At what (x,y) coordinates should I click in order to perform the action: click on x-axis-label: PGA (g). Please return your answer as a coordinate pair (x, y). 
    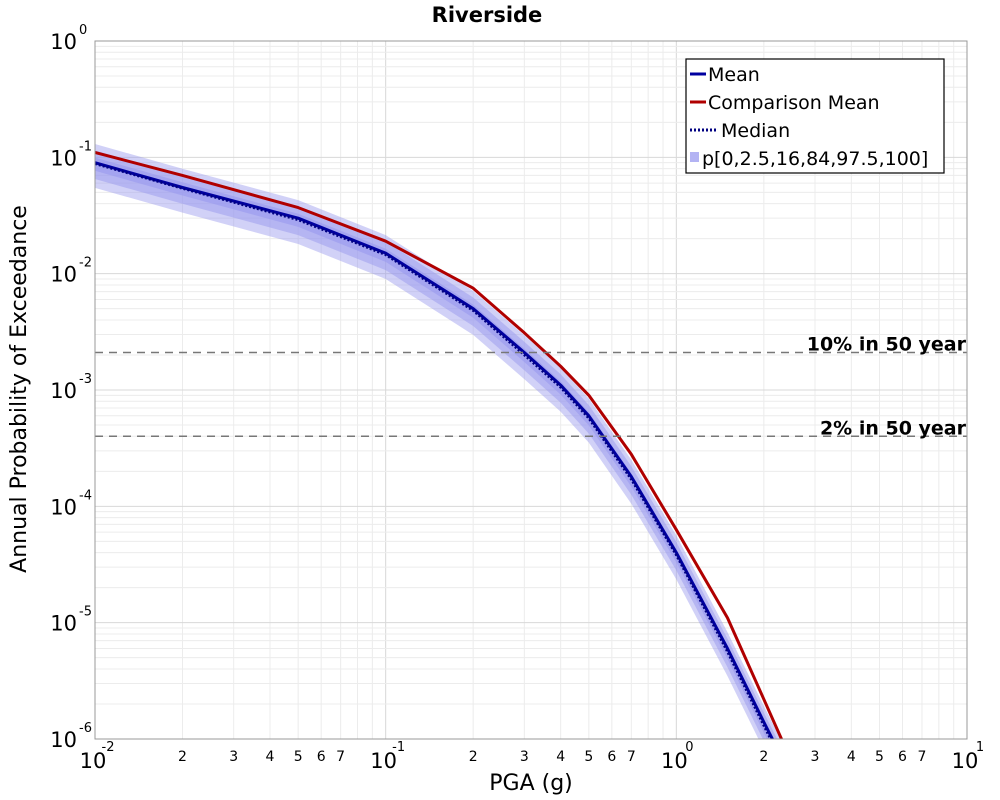
    Looking at the image, I should click on (531, 783).